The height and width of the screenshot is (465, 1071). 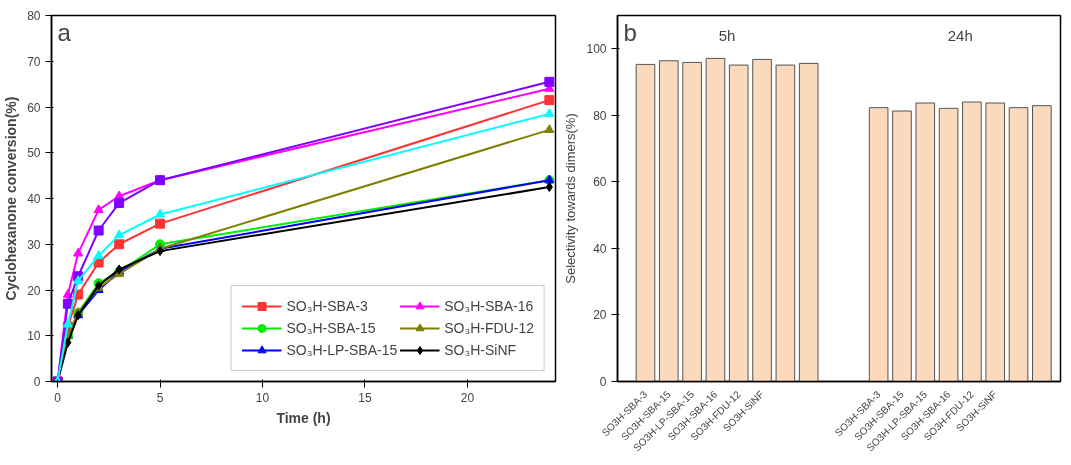 I want to click on x-axis-title: Time (h), so click(x=303, y=417).